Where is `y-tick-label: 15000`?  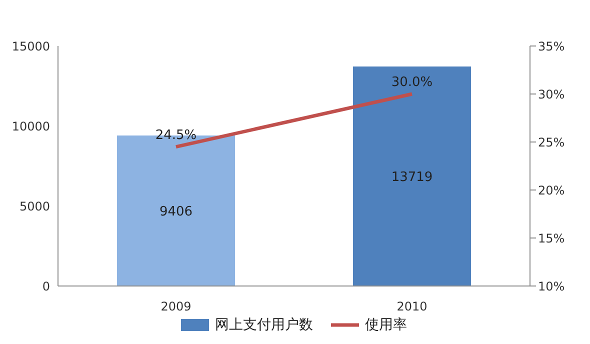
y-tick-label: 15000 is located at coordinates (31, 46).